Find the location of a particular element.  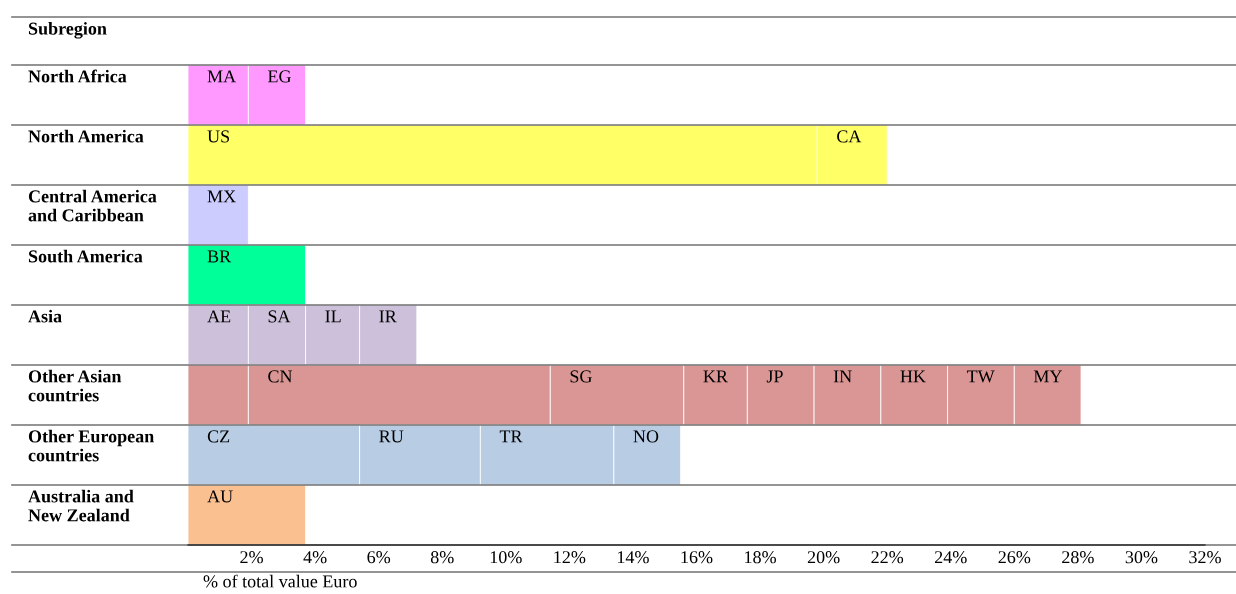

data-label: MX is located at coordinates (221, 196).